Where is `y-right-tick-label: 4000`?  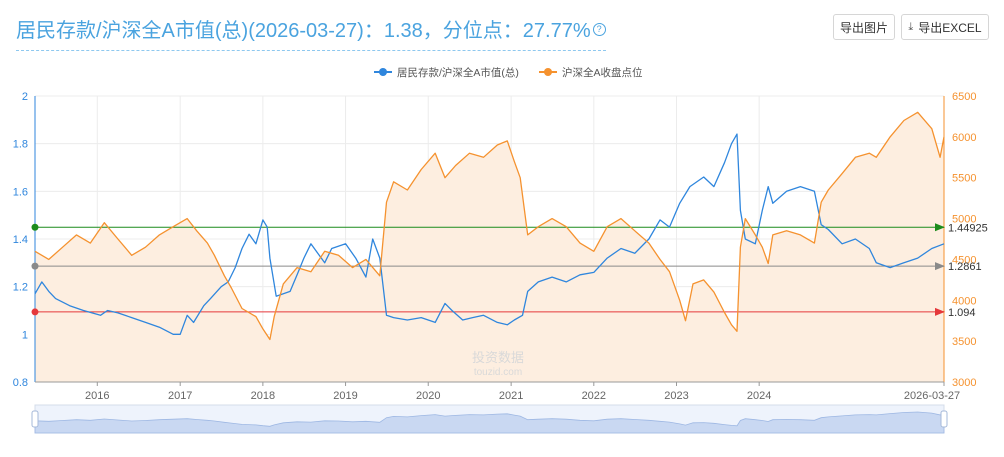
y-right-tick-label: 4000 is located at coordinates (964, 301).